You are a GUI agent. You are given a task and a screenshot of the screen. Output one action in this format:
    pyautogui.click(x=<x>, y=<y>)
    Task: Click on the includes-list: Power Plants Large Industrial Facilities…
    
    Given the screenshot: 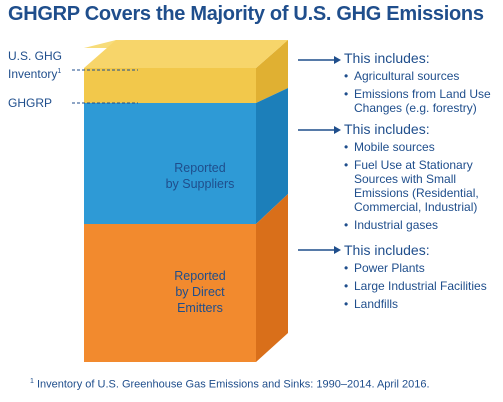 What is the action you would take?
    pyautogui.click(x=423, y=286)
    